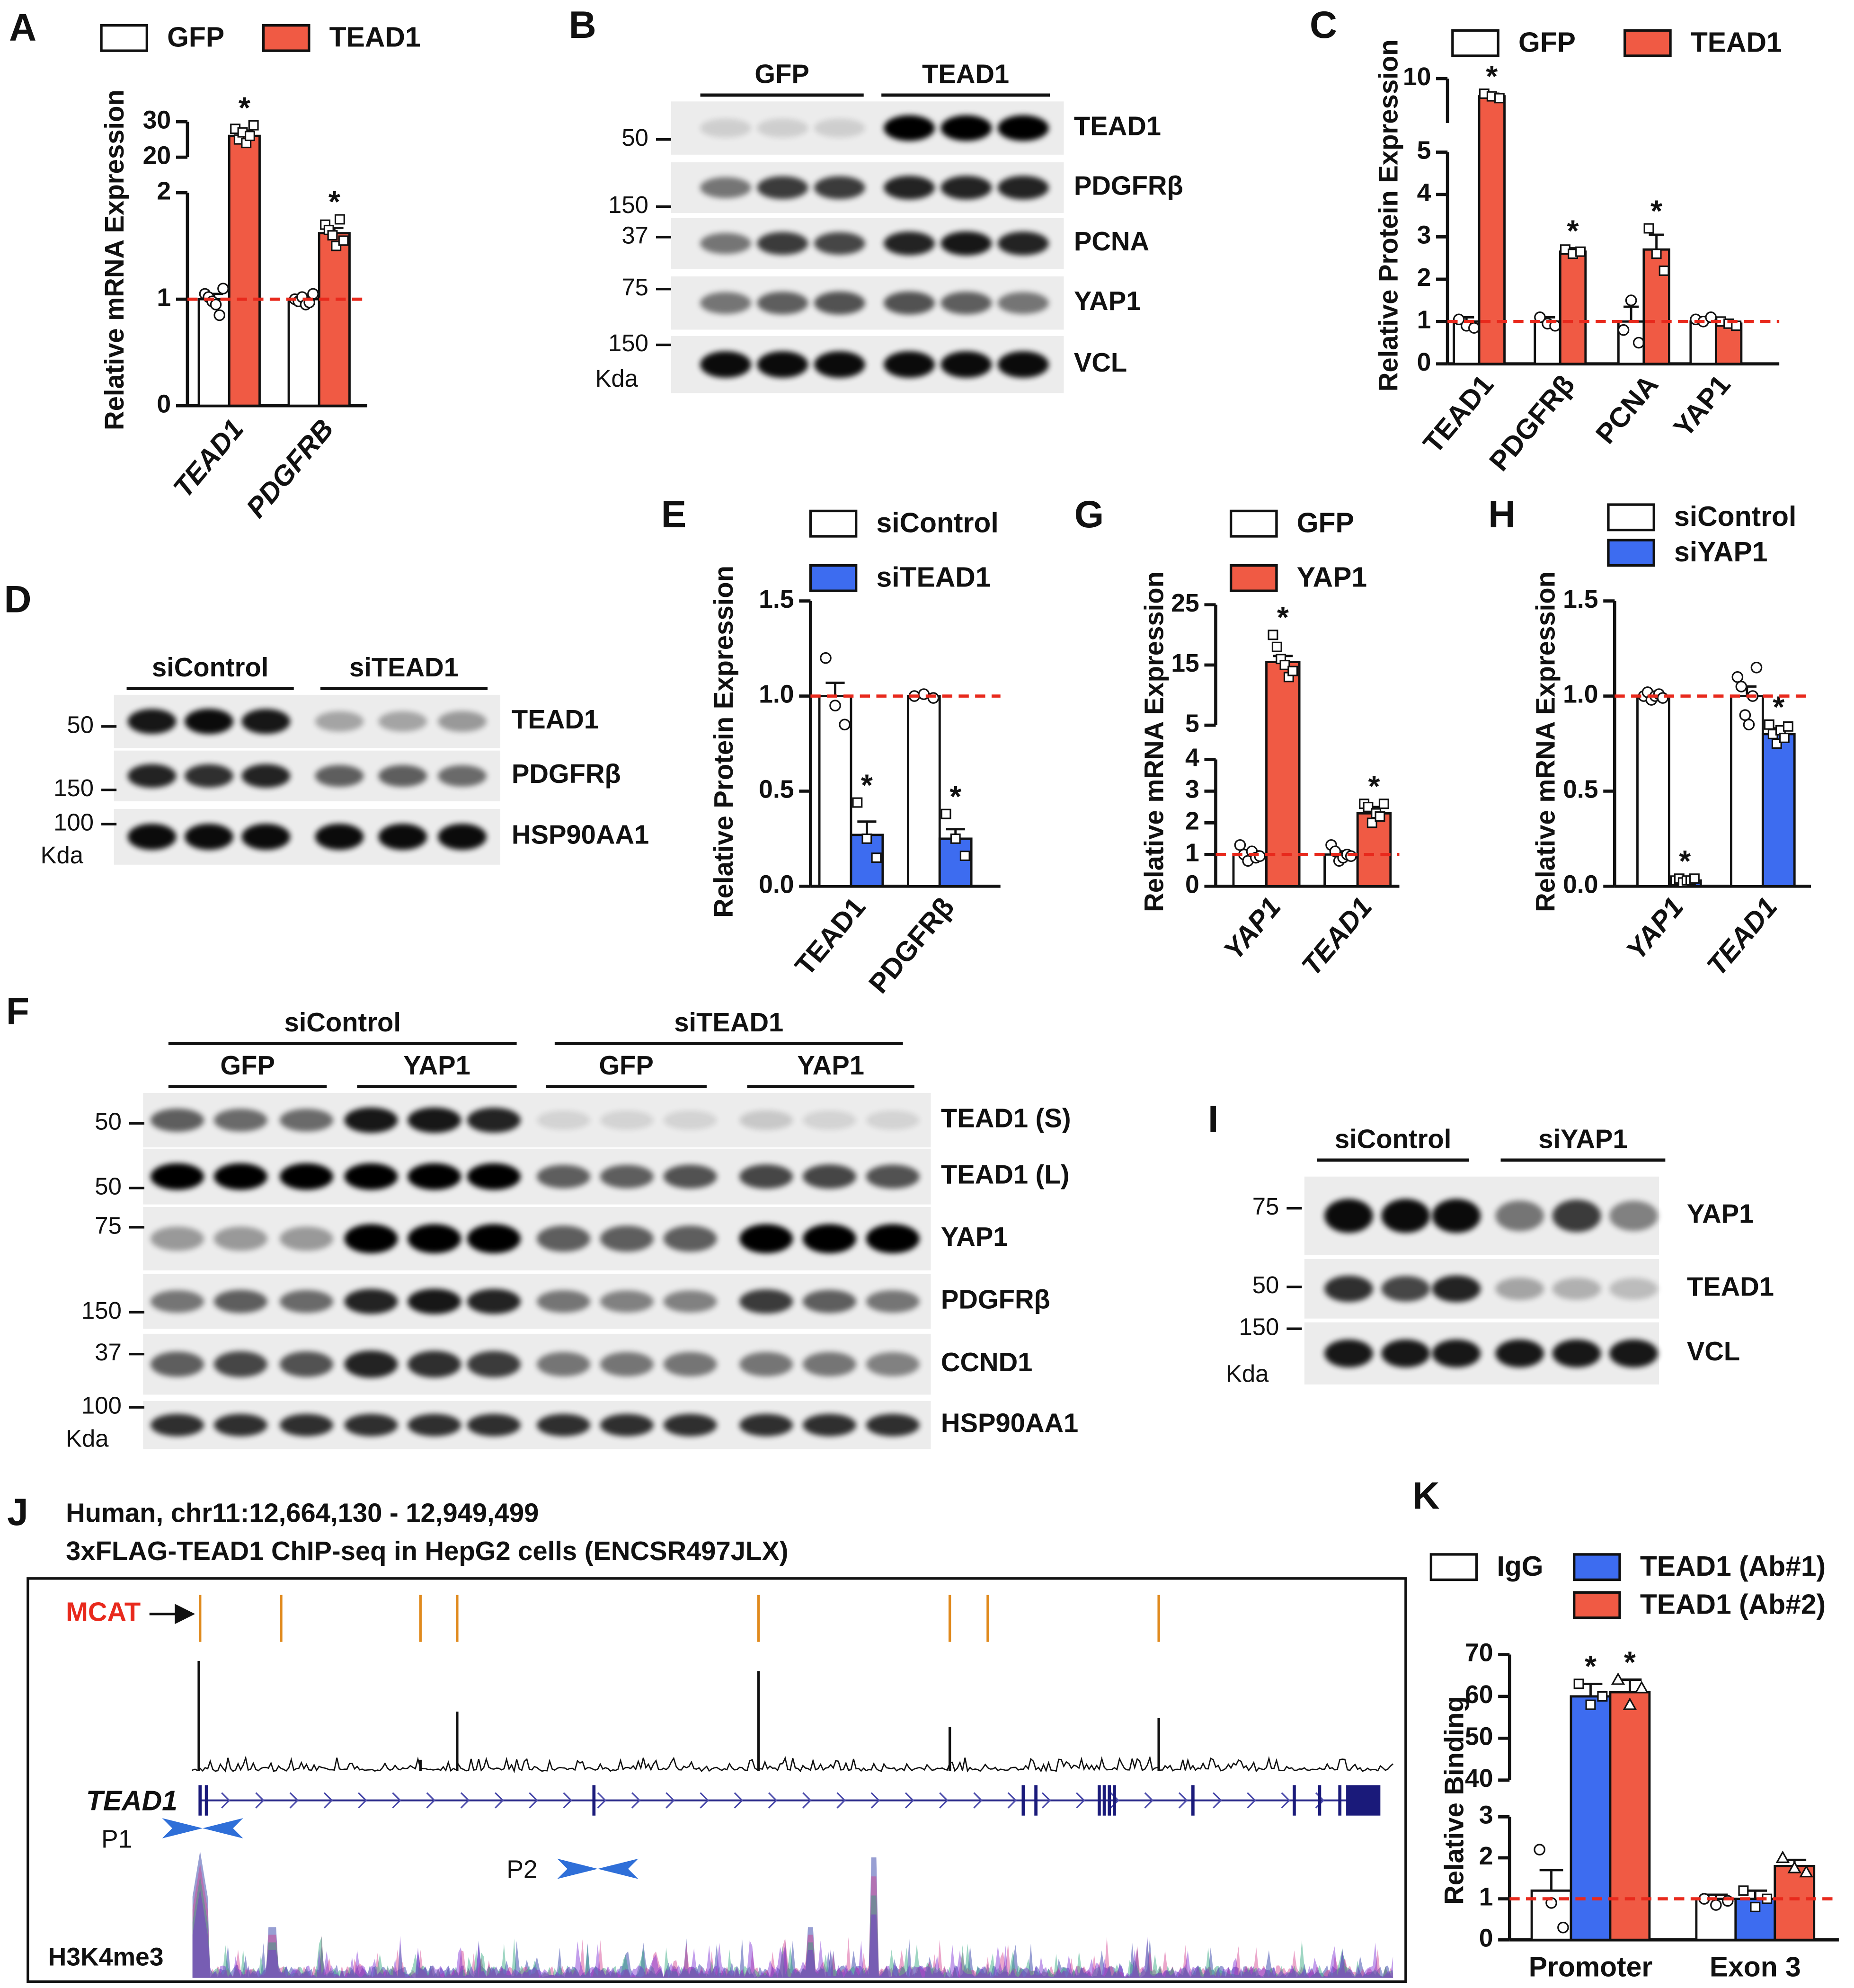  I want to click on group-label: siControl, so click(1393, 1139).